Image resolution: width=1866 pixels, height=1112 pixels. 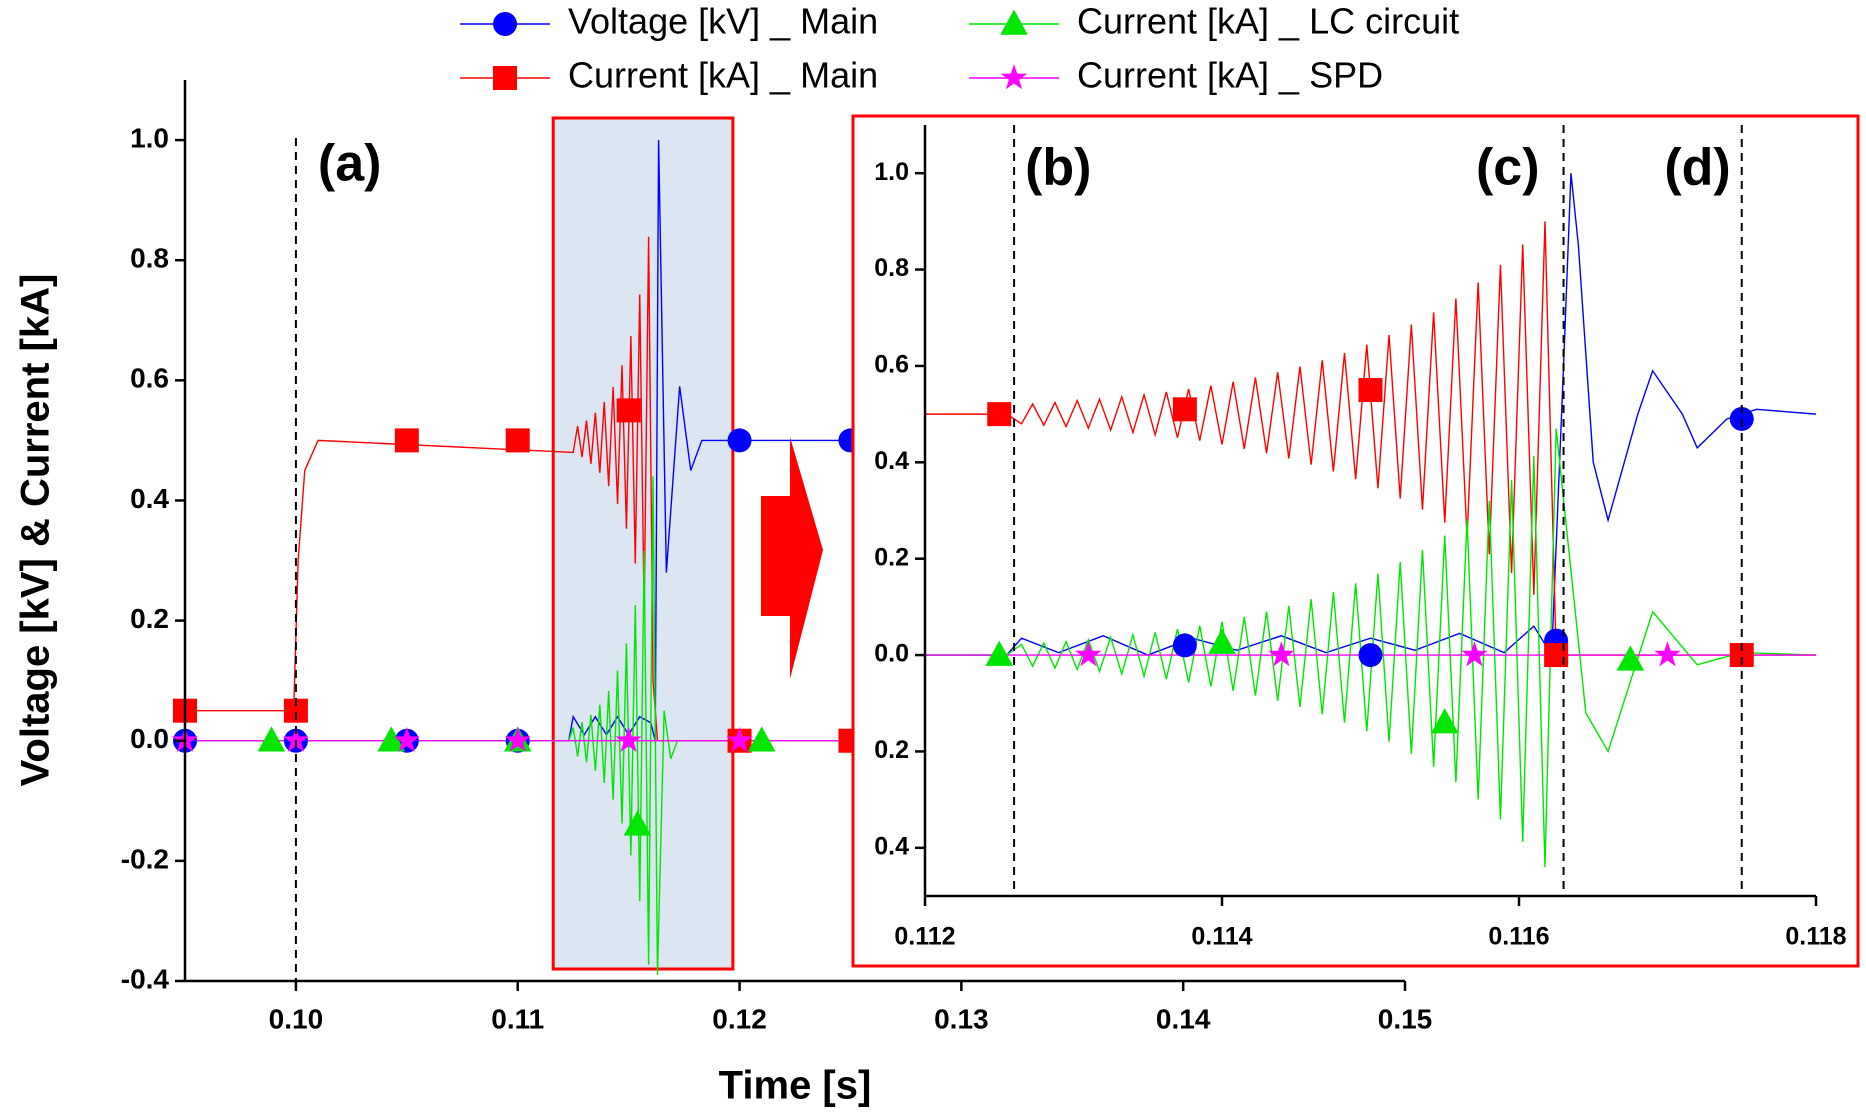 I want to click on legend-label: Current [kA] _ Main, so click(x=723, y=75).